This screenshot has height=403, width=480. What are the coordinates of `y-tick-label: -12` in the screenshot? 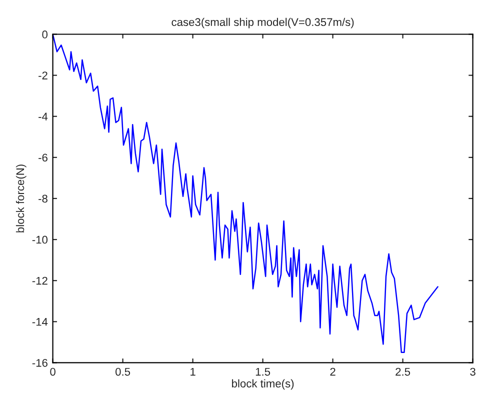 It's located at (40, 280).